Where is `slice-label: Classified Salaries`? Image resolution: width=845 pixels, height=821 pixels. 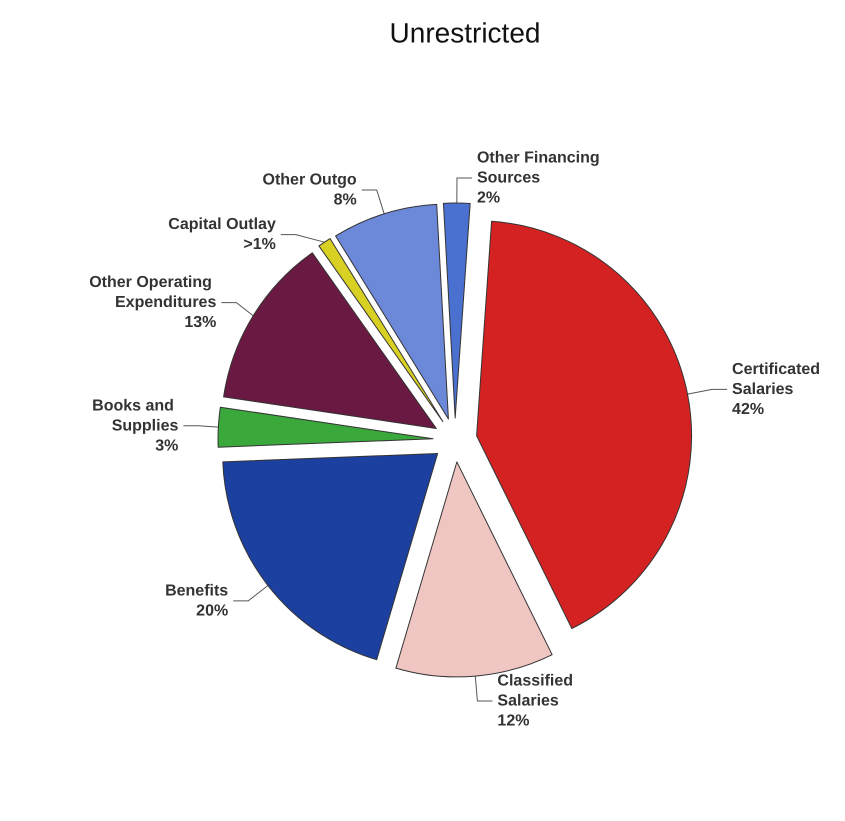
slice-label: Classified Salaries is located at coordinates (537, 691).